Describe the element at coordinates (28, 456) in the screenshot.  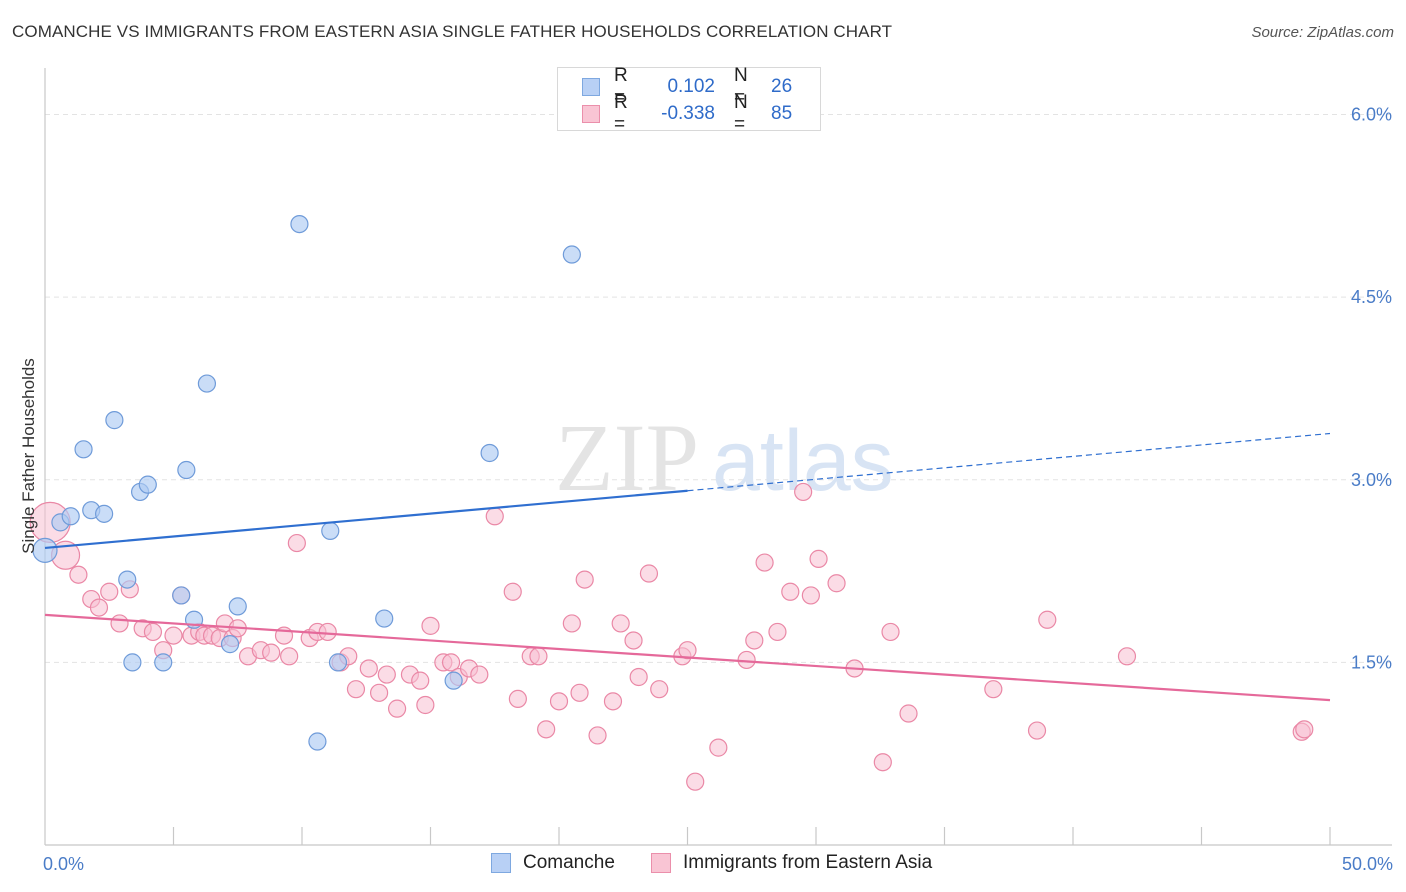
I see `y-axis-label: Single Father Households` at that location.